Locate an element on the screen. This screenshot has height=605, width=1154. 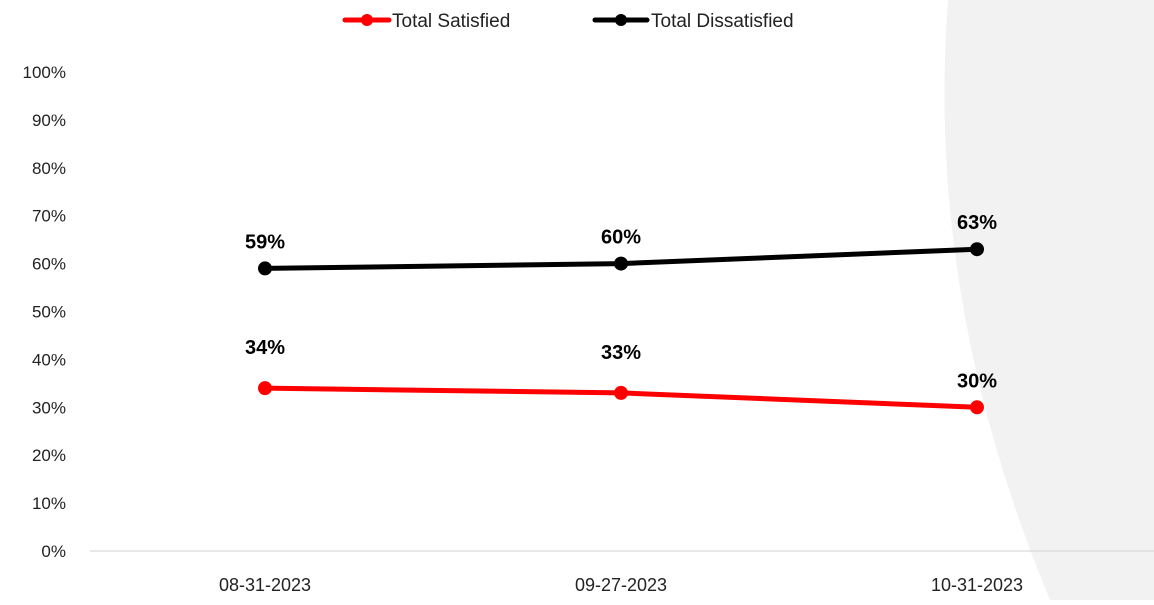
y-tick-label: 100% is located at coordinates (44, 72).